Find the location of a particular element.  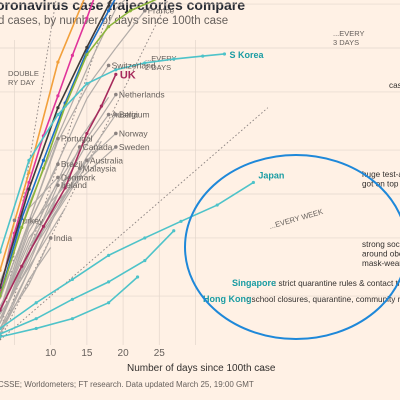

guide-label: RY DAY is located at coordinates (21, 82).